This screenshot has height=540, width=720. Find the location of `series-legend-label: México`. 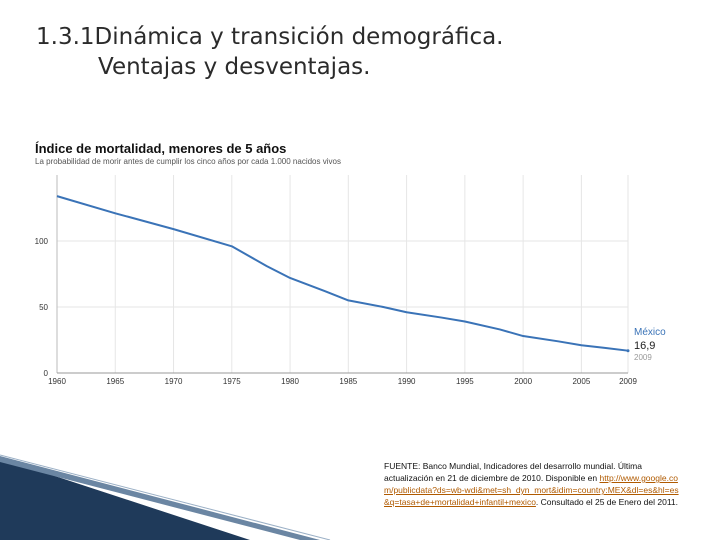

series-legend-label: México is located at coordinates (650, 332).